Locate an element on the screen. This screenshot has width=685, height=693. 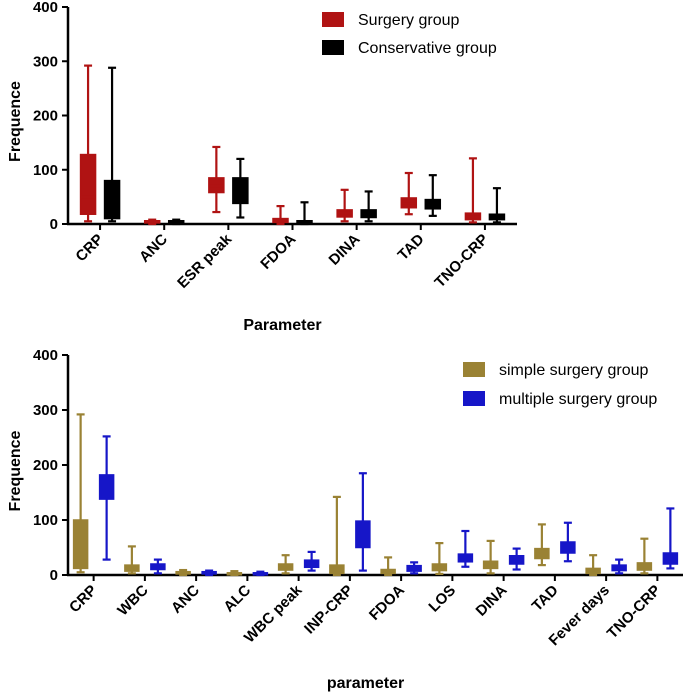
x-tick-label: LOS is located at coordinates (442, 599).